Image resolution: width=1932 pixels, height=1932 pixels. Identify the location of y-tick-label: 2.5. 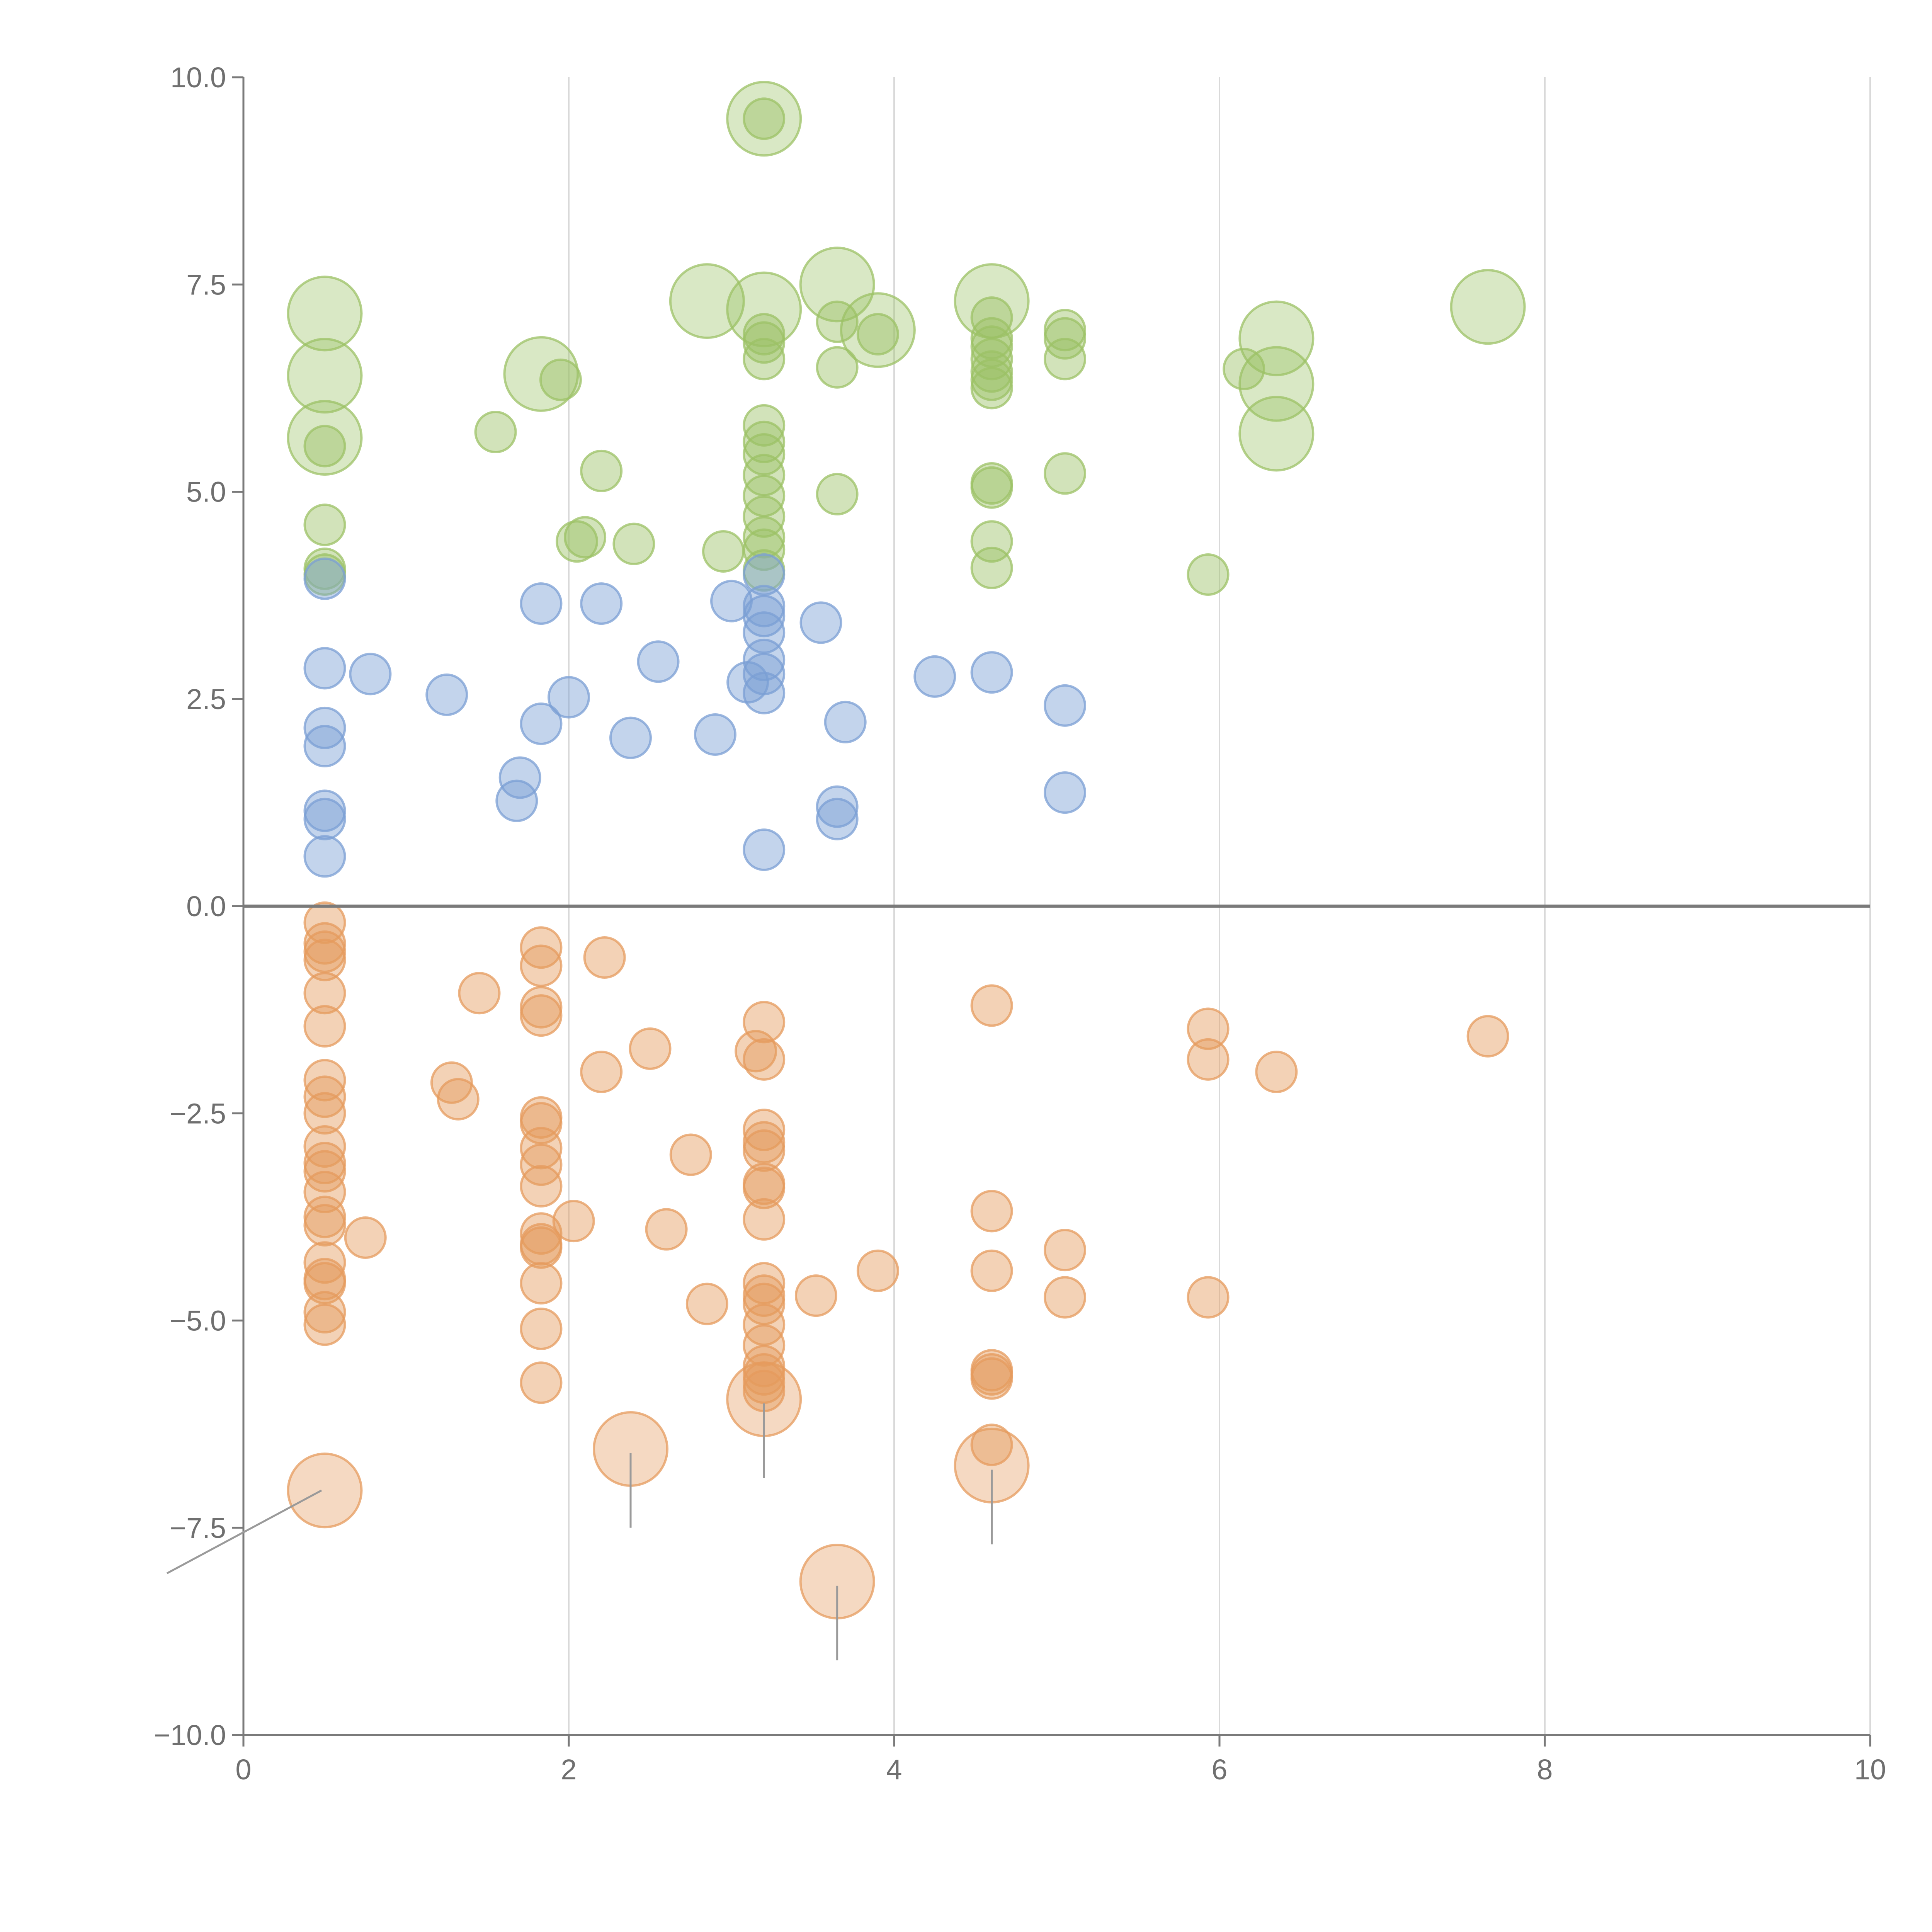
(206, 699).